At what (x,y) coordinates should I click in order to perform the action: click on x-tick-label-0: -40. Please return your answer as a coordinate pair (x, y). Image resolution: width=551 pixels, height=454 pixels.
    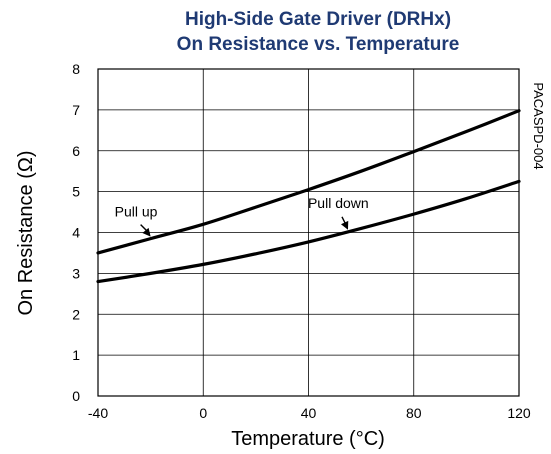
    Looking at the image, I should click on (98, 413).